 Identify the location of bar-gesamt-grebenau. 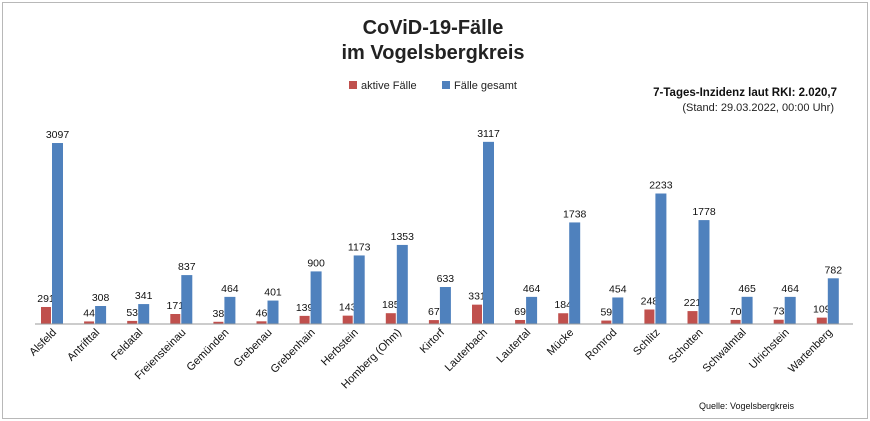
(273, 312).